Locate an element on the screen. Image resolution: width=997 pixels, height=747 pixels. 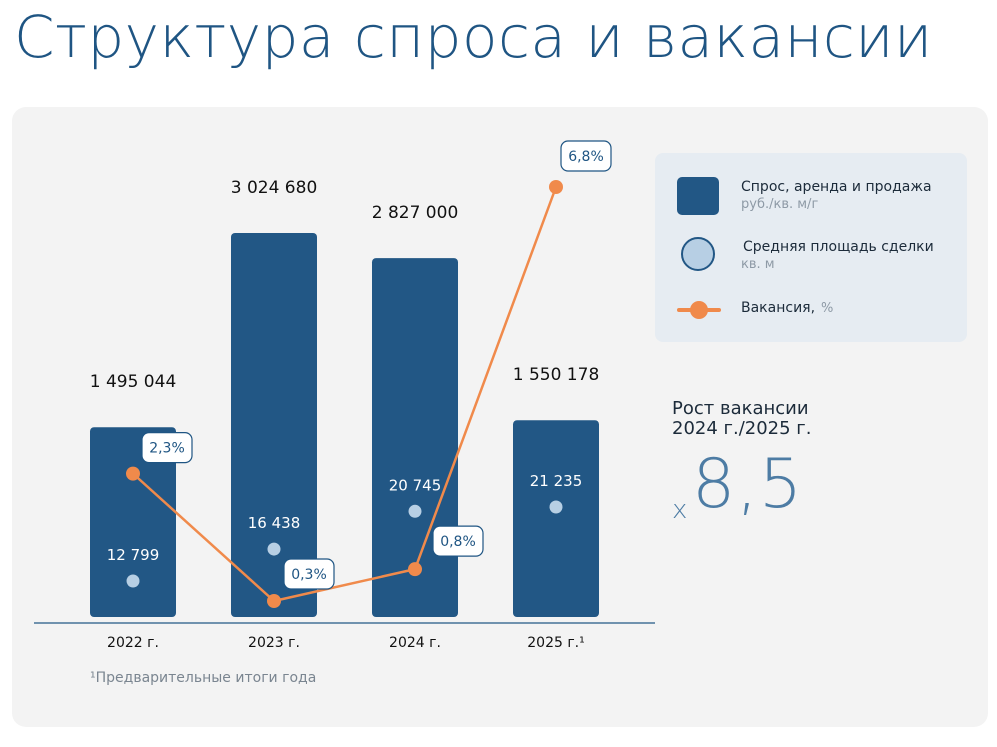
area-value-label-3: 20 745 is located at coordinates (415, 485).